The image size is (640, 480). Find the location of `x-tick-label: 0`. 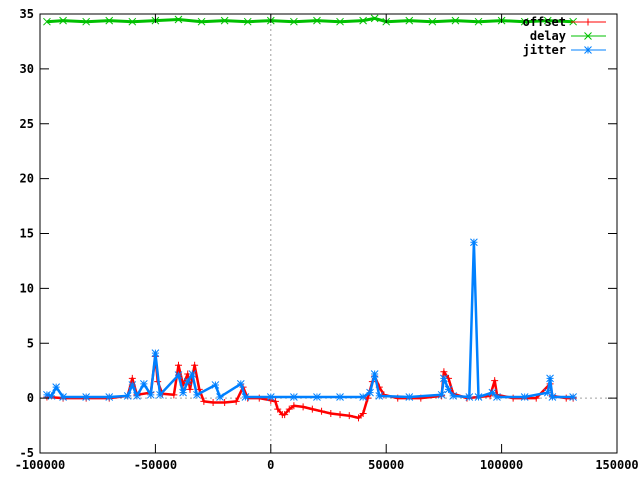

x-tick-label: 0 is located at coordinates (270, 465).